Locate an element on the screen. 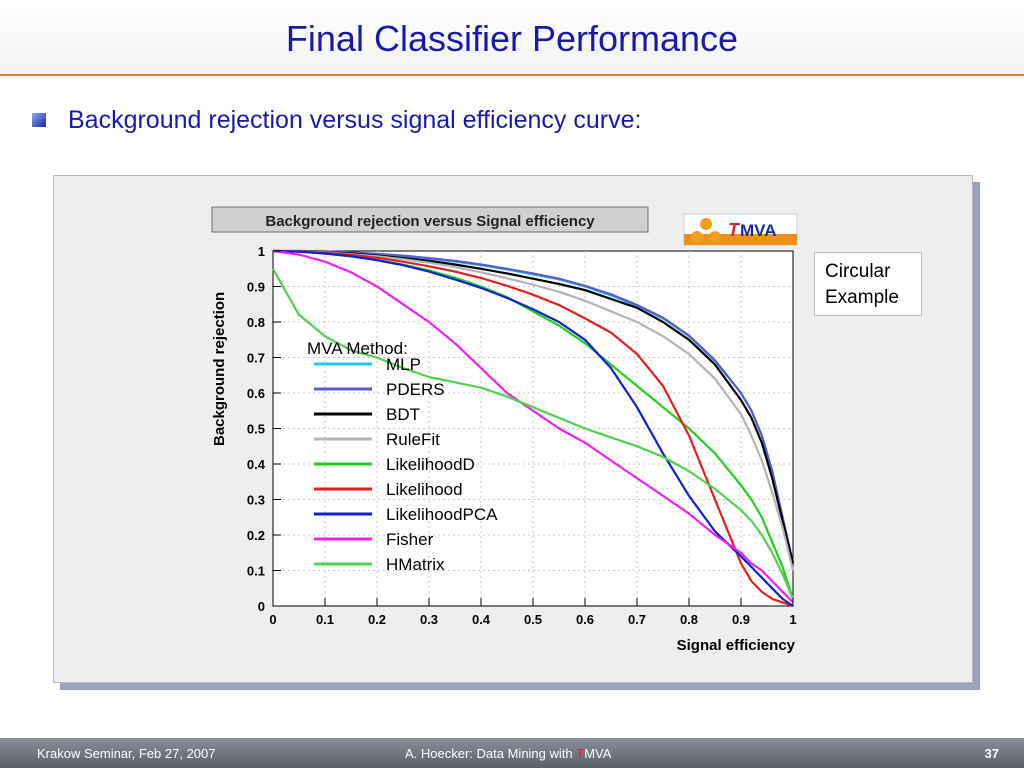 The height and width of the screenshot is (768, 1024). y-tick-label: 0.9 is located at coordinates (256, 287).